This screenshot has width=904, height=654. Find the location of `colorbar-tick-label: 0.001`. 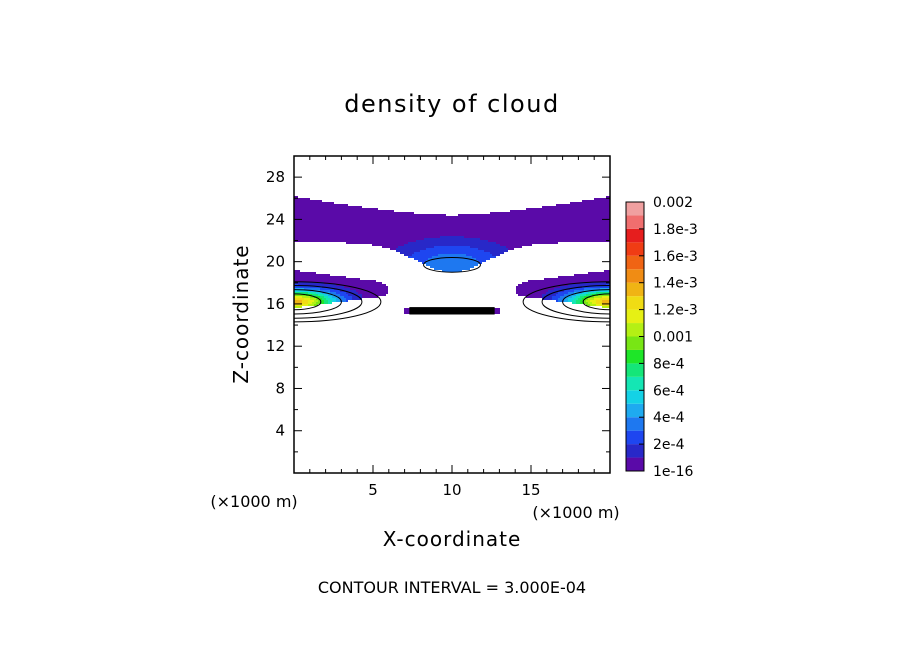

colorbar-tick-label: 0.001 is located at coordinates (673, 338).